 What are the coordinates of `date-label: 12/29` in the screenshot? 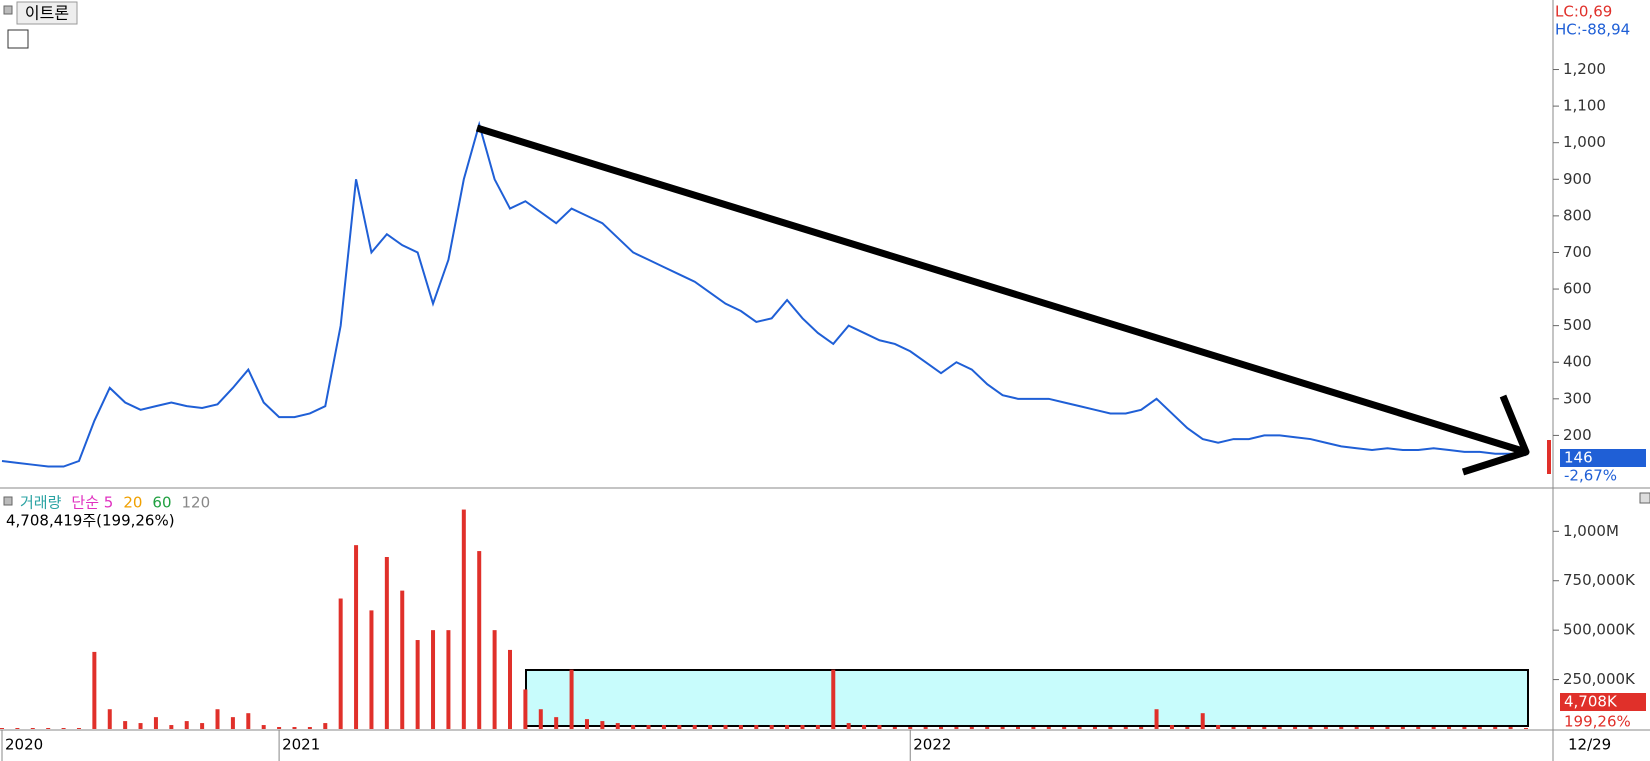 It's located at (1589, 745).